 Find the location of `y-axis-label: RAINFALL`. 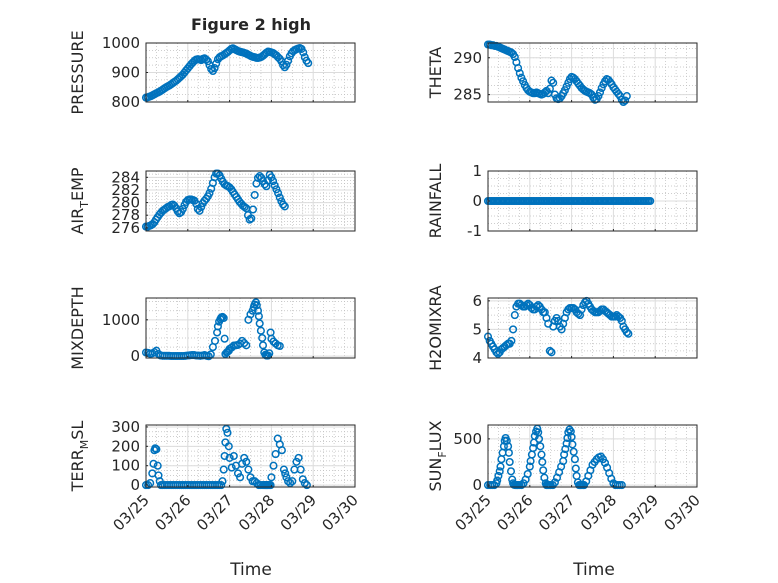

y-axis-label: RAINFALL is located at coordinates (435, 201).